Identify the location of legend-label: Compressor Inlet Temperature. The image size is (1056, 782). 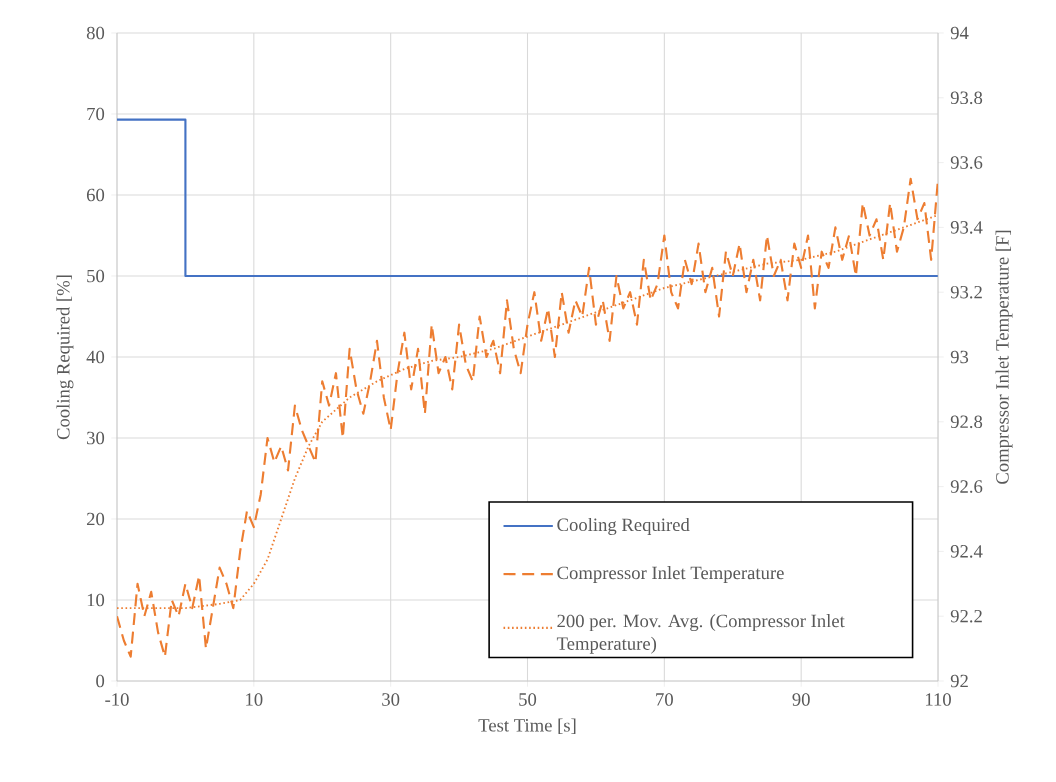
(670, 574).